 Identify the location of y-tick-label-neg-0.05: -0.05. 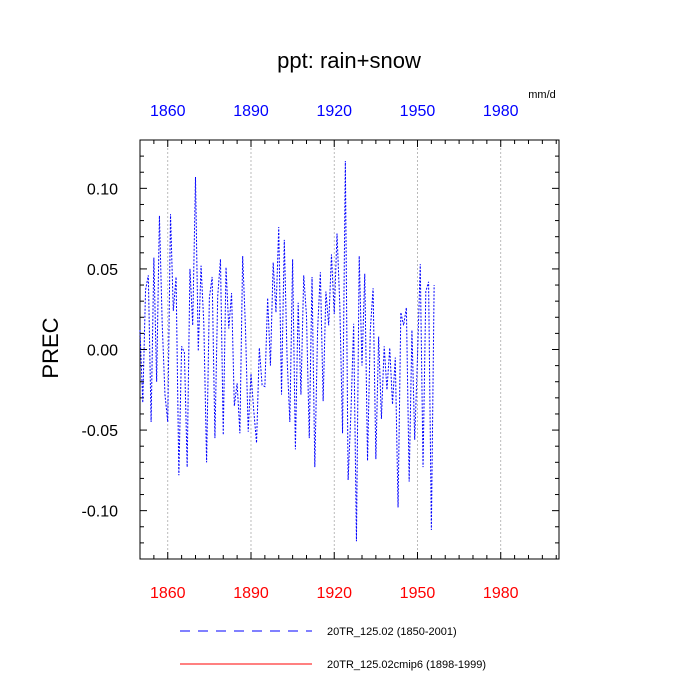
(100, 431).